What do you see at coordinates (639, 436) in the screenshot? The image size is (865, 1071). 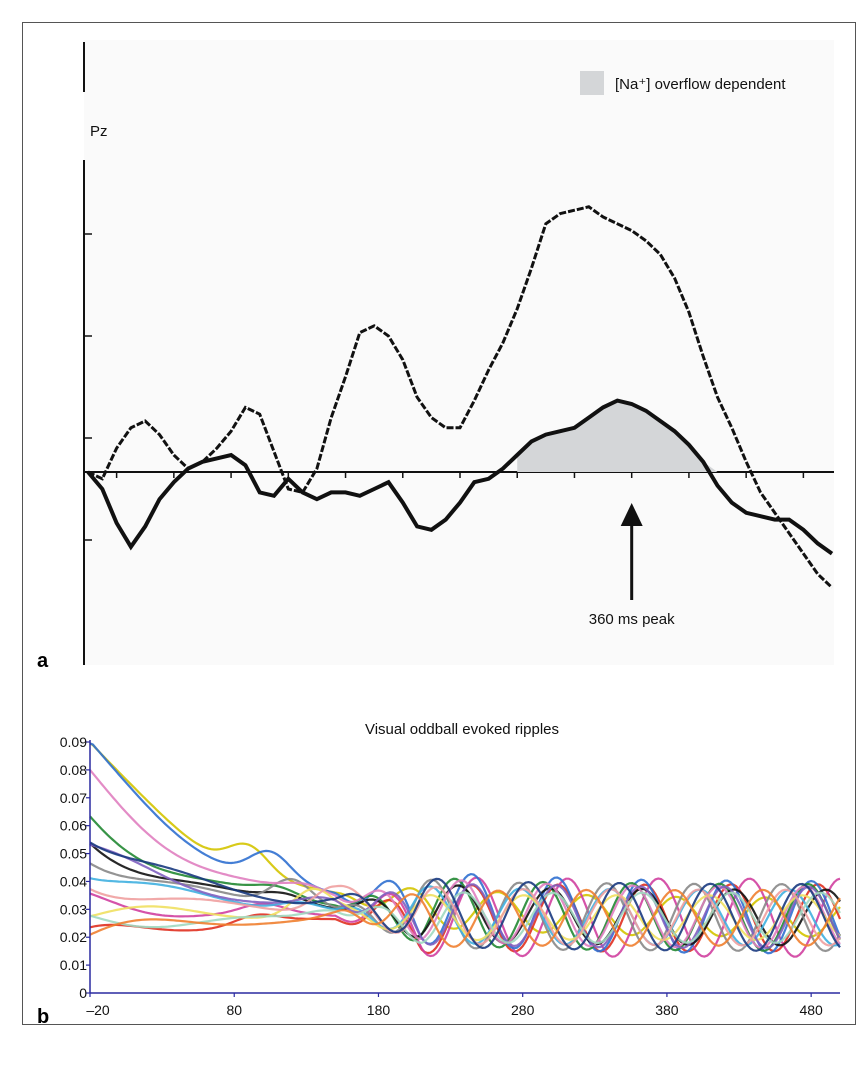 I see `overflow-shaded-area` at bounding box center [639, 436].